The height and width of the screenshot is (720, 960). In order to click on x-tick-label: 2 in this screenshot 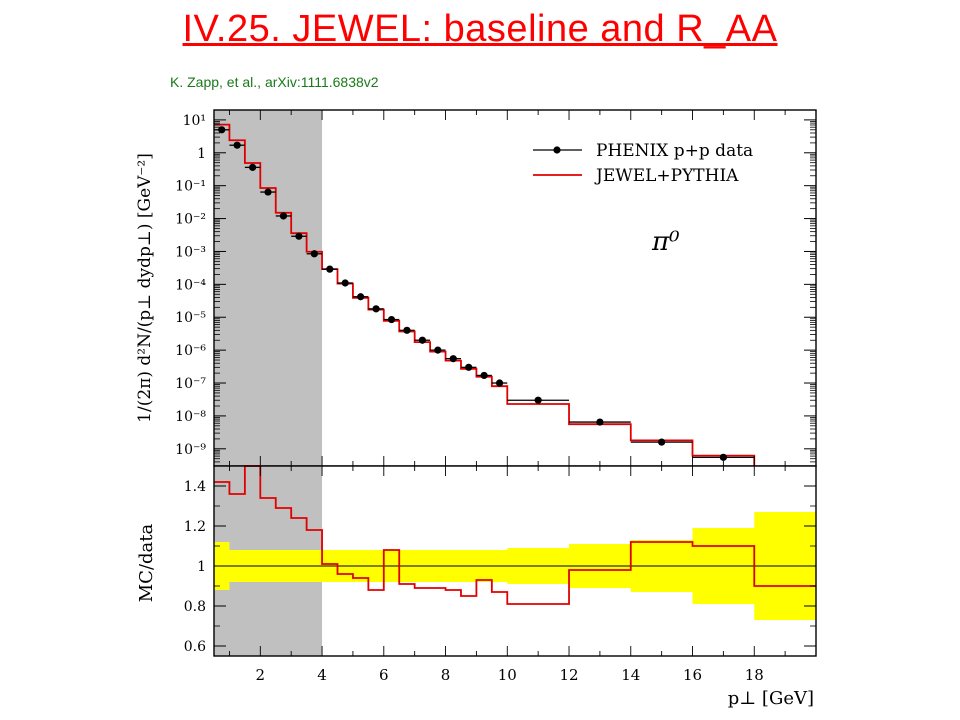, I will do `click(261, 675)`.